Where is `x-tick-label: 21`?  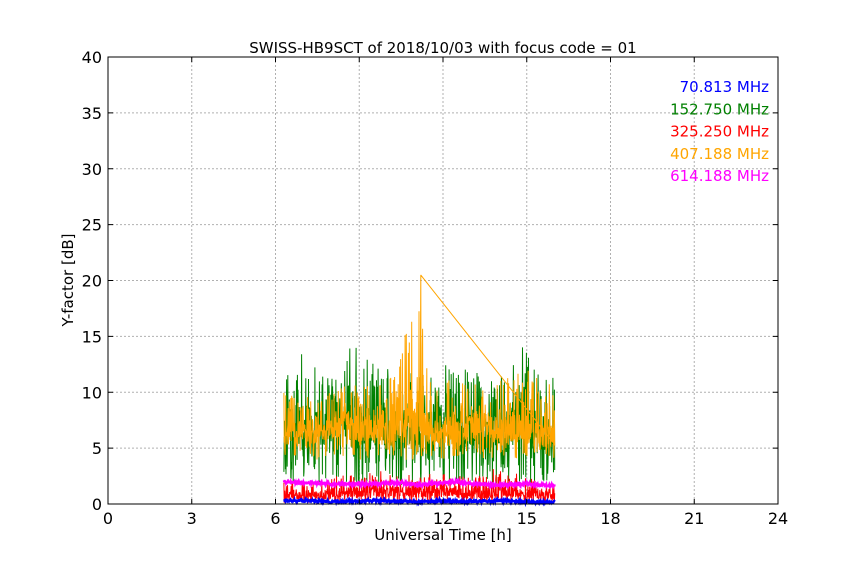
x-tick-label: 21 is located at coordinates (694, 518).